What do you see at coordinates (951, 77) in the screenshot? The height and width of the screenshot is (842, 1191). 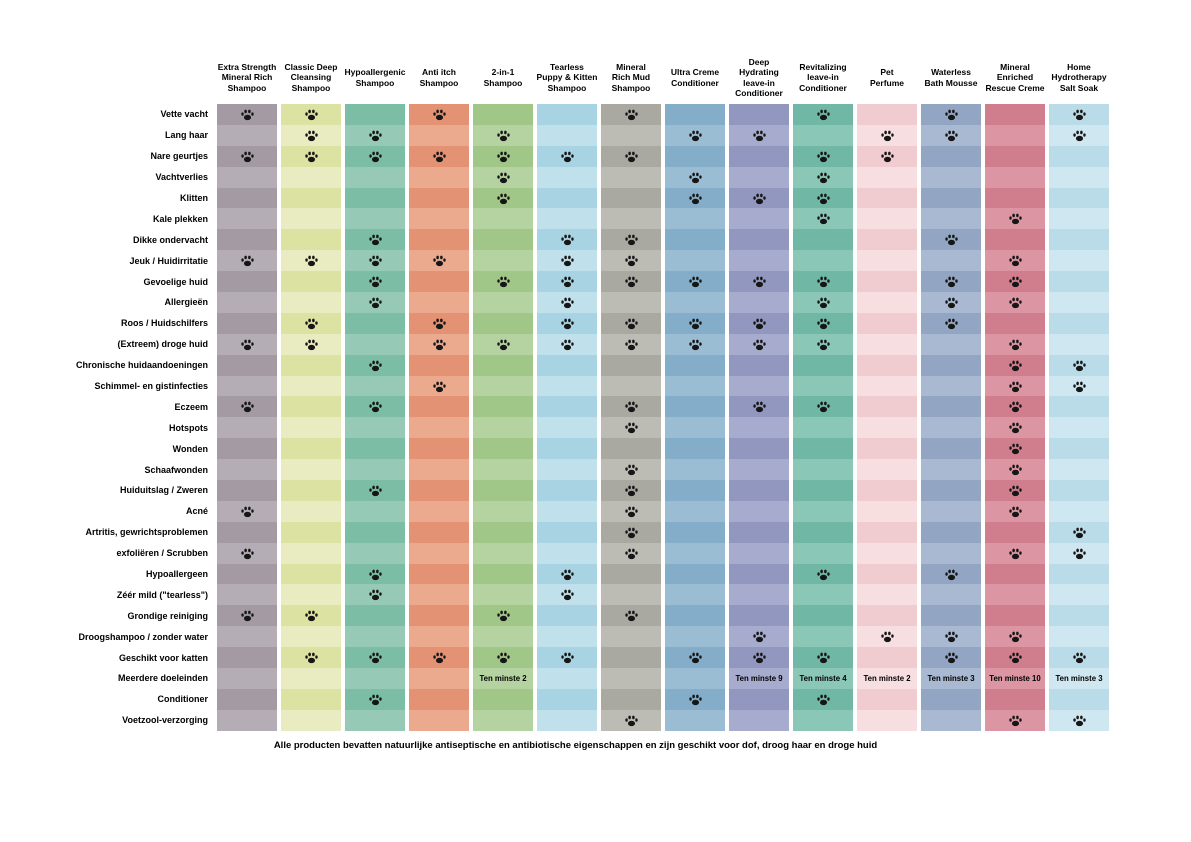 I see `column-header: Waterless Bath Mousse` at bounding box center [951, 77].